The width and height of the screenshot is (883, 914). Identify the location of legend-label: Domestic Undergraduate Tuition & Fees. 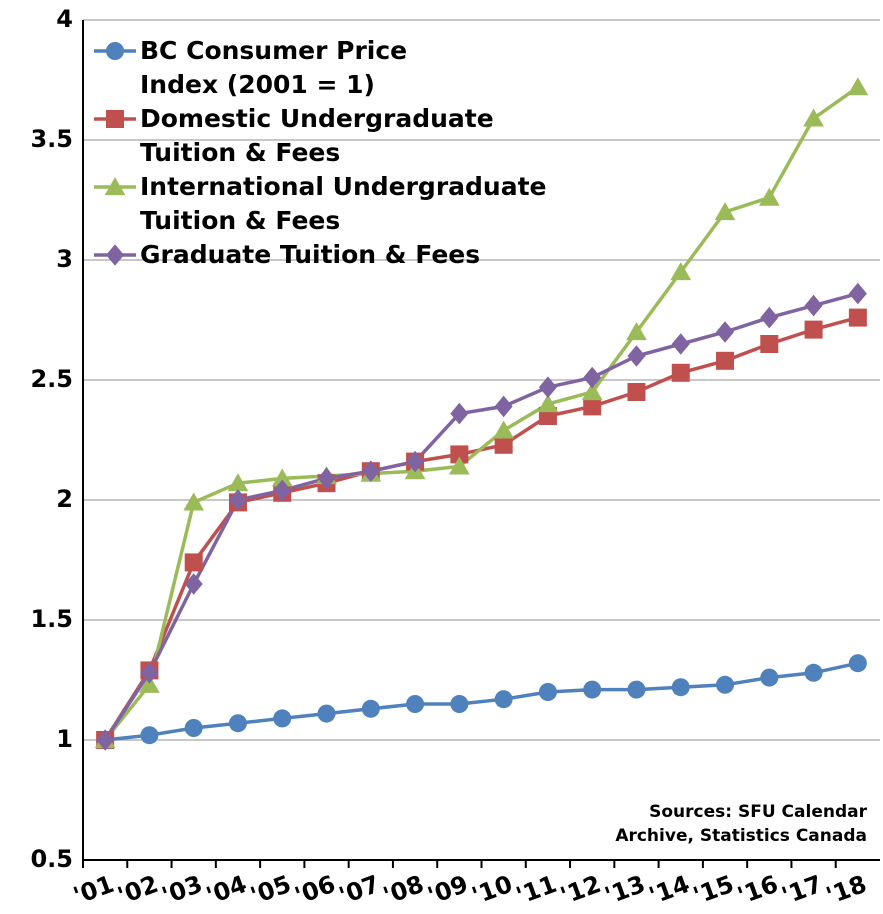
(317, 135).